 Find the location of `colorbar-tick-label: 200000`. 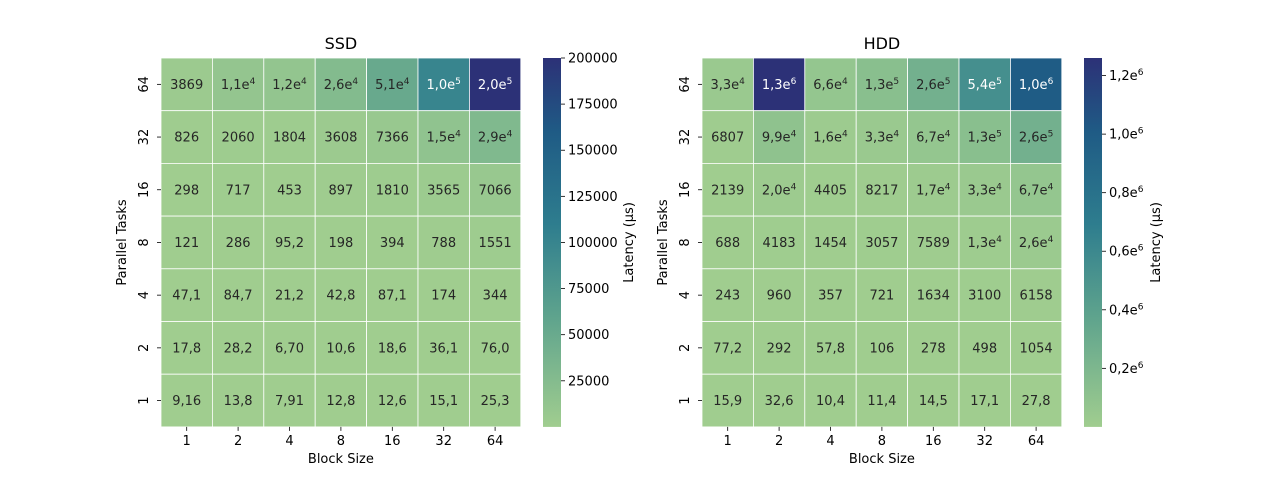

colorbar-tick-label: 200000 is located at coordinates (593, 59).